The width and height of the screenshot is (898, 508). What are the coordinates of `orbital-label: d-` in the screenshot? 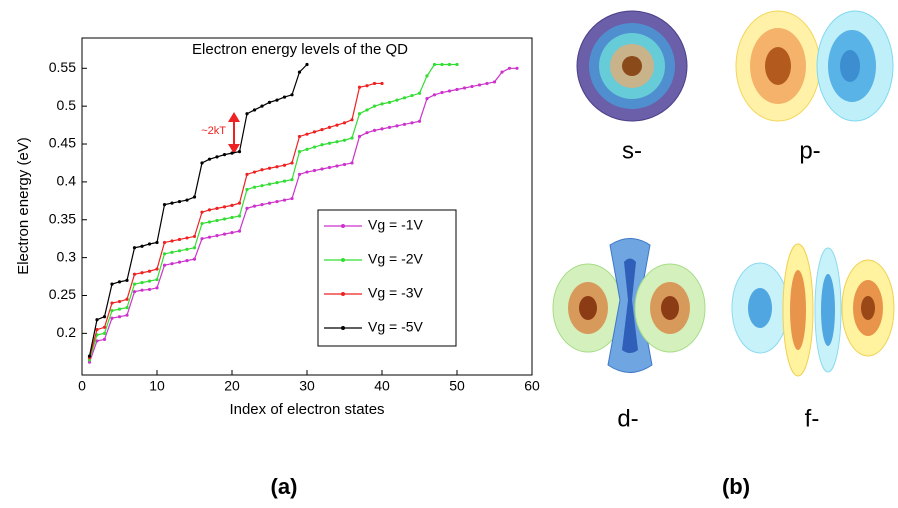 It's located at (627, 418).